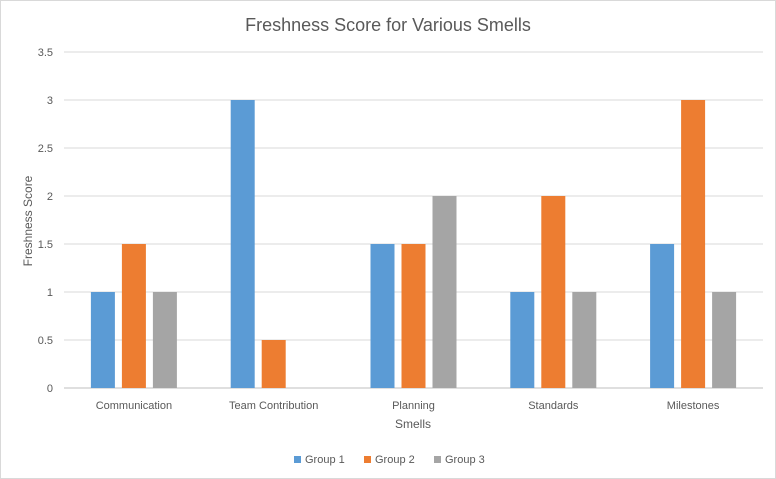  What do you see at coordinates (325, 460) in the screenshot?
I see `legend-label: Group 1` at bounding box center [325, 460].